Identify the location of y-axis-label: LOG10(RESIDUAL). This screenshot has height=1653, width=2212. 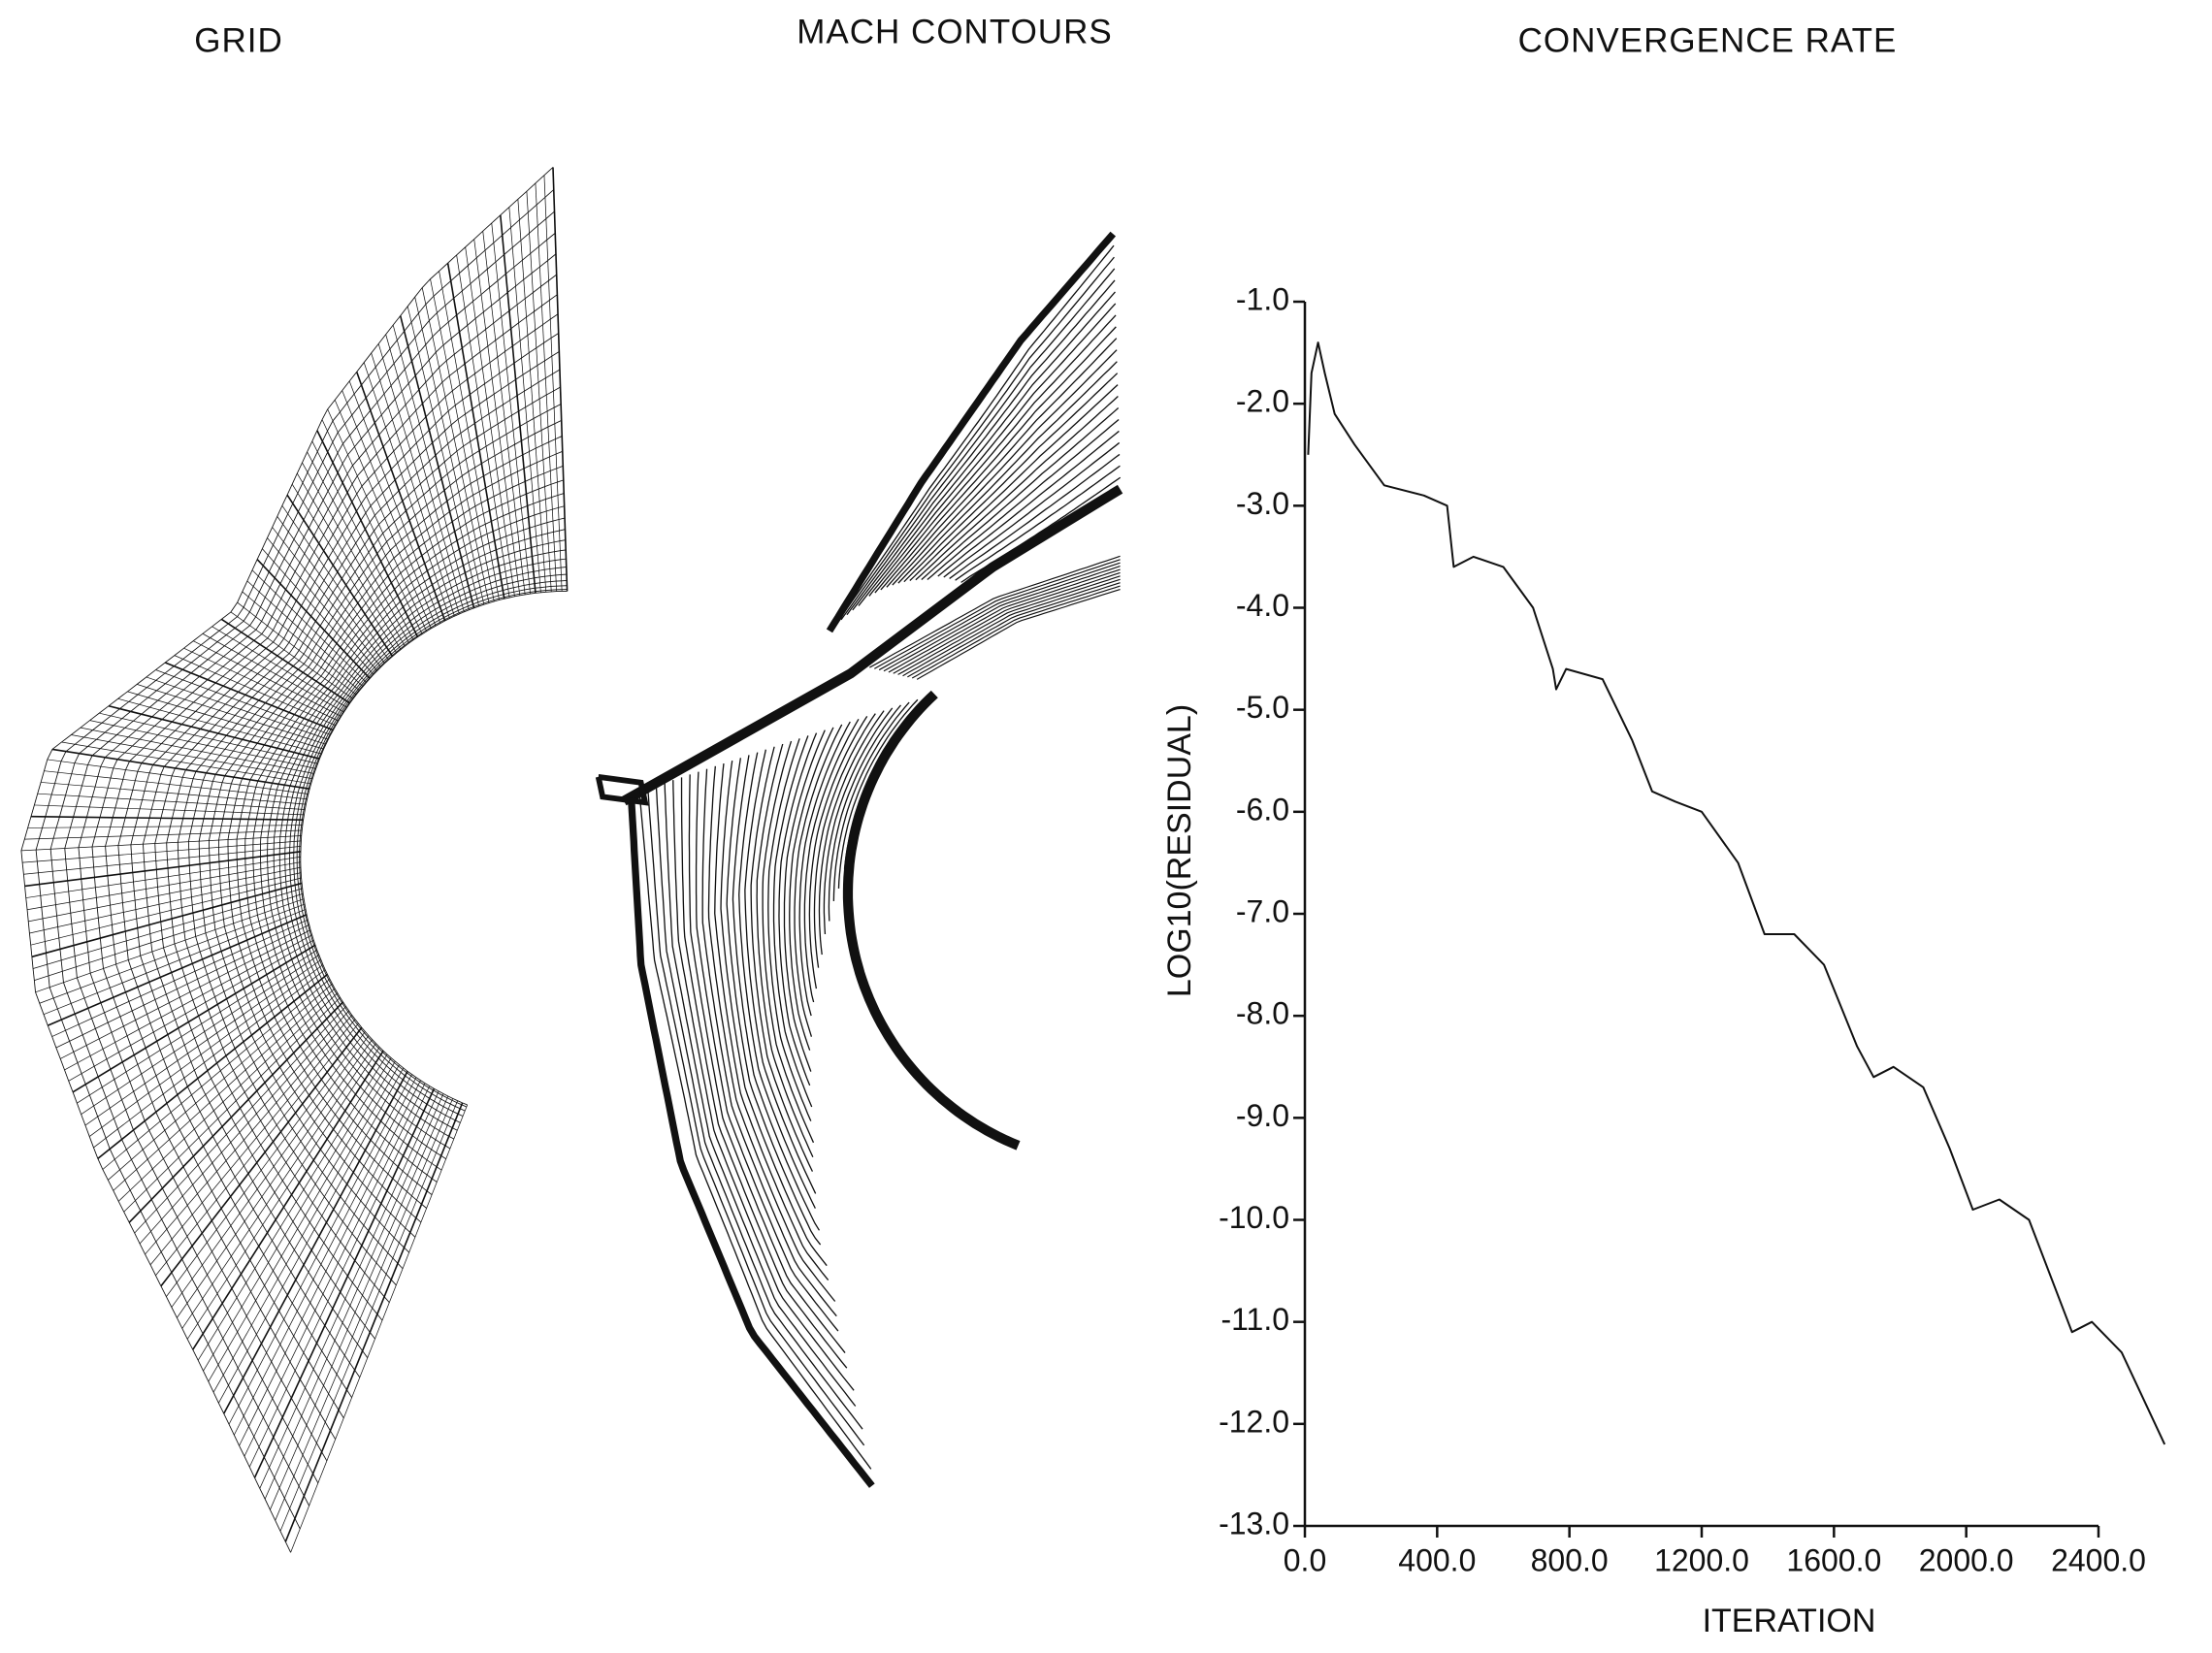
(1179, 850).